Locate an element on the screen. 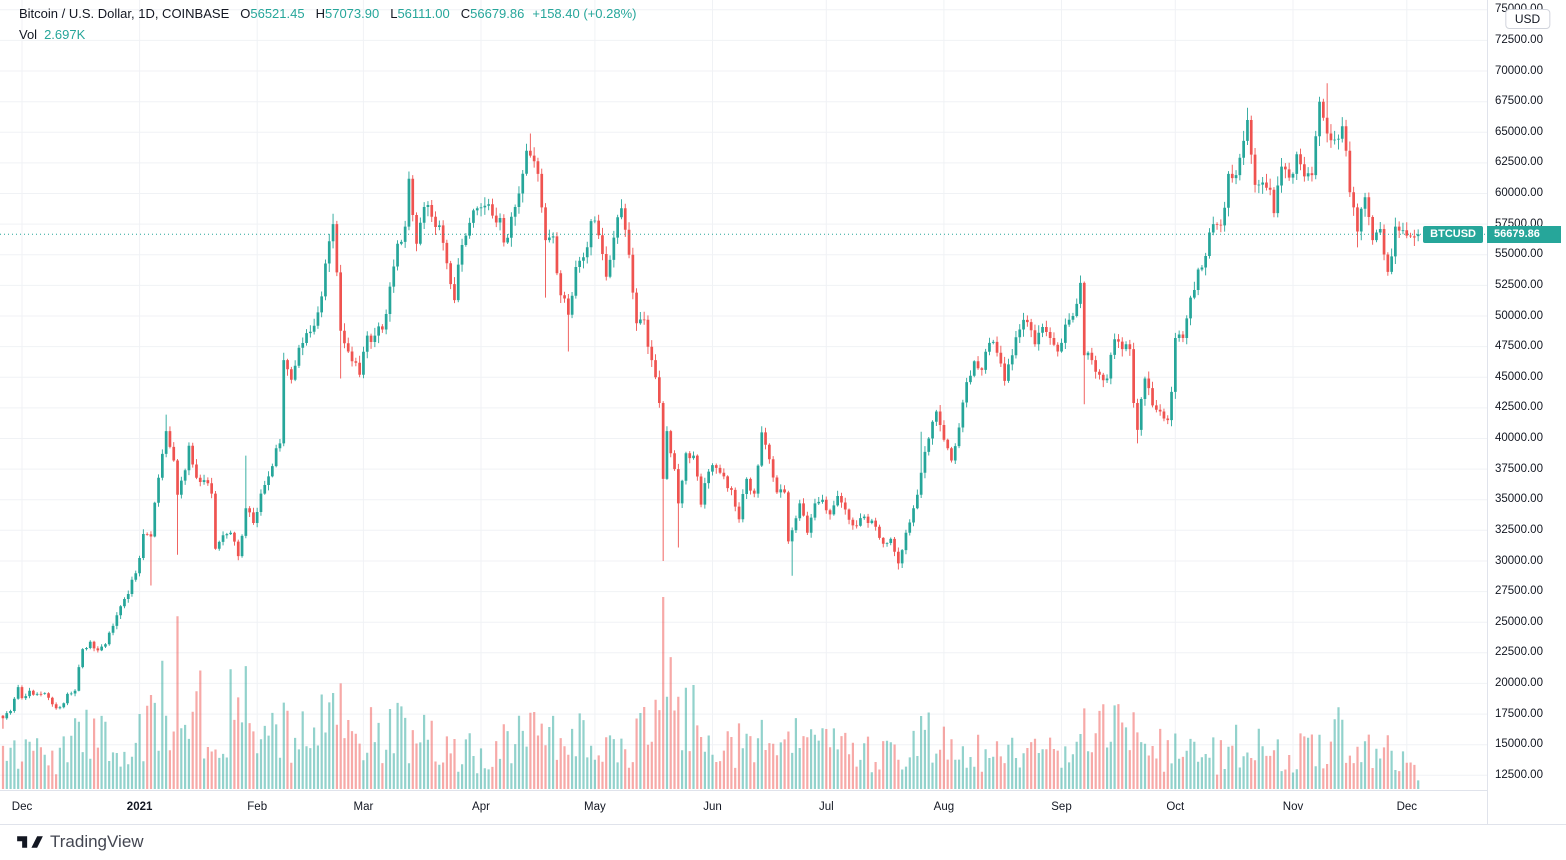  time-tick-label: Aug is located at coordinates (944, 807).